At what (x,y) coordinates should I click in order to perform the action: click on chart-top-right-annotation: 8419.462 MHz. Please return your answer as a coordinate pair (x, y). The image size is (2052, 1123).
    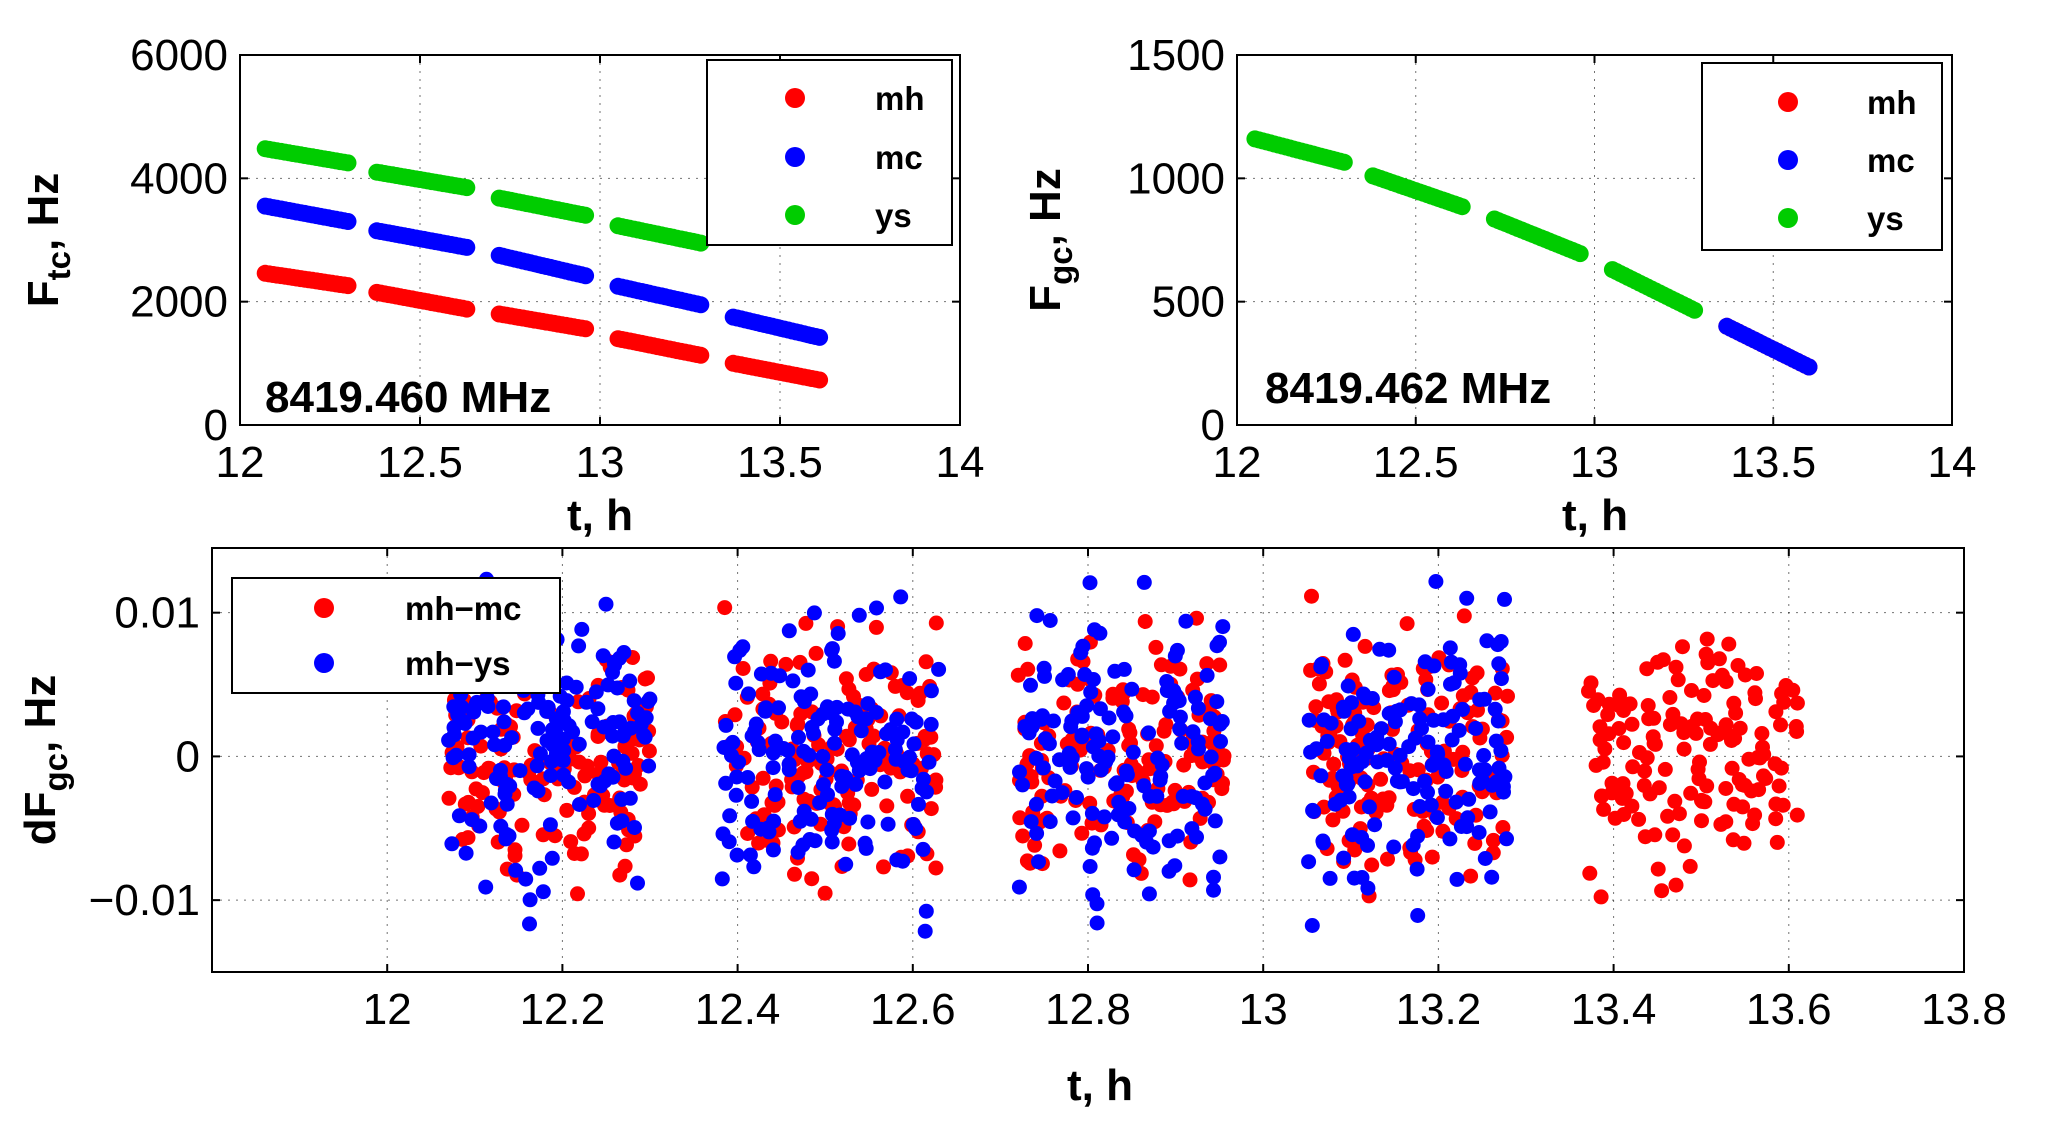
    Looking at the image, I should click on (1408, 388).